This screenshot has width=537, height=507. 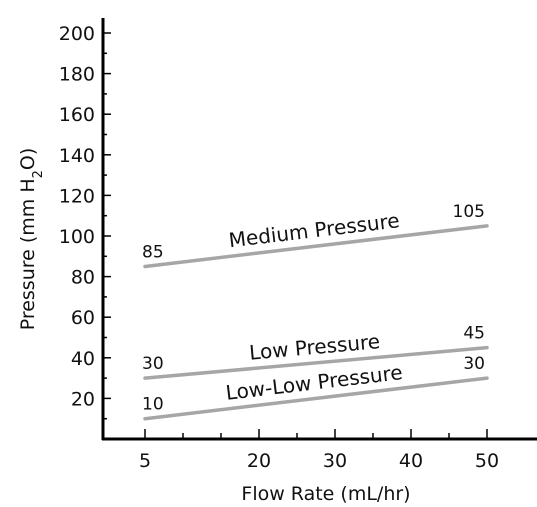 I want to click on svg-text: Pressure (mm H2O), so click(x=31, y=239).